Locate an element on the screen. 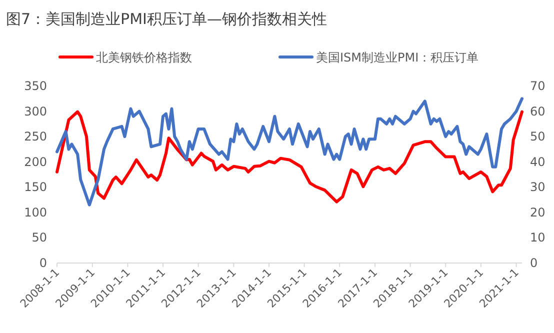 This screenshot has height=333, width=554. y2-tick-label: 10 is located at coordinates (538, 237).